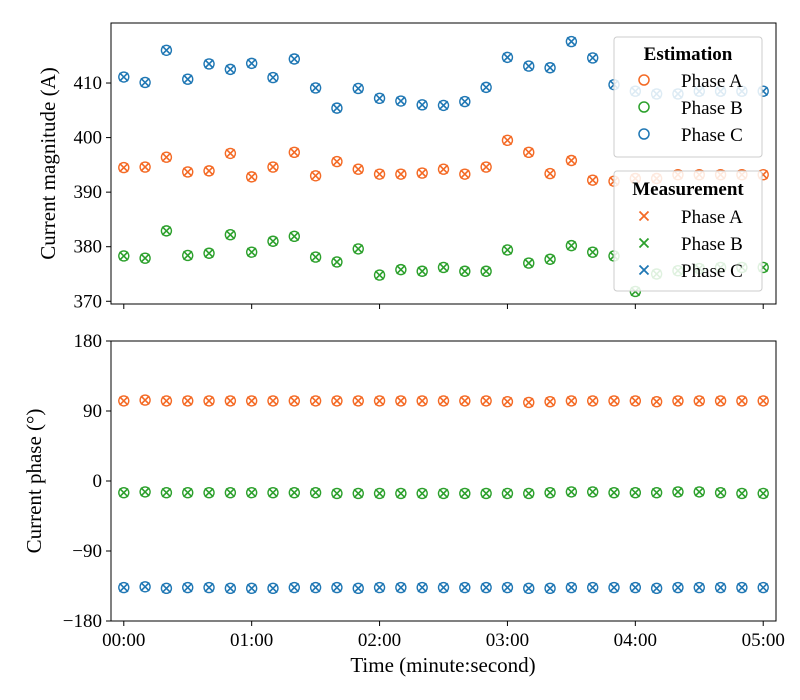 This screenshot has width=800, height=700. Describe the element at coordinates (92, 411) in the screenshot. I see `phase-y-tick-label: 90` at that location.